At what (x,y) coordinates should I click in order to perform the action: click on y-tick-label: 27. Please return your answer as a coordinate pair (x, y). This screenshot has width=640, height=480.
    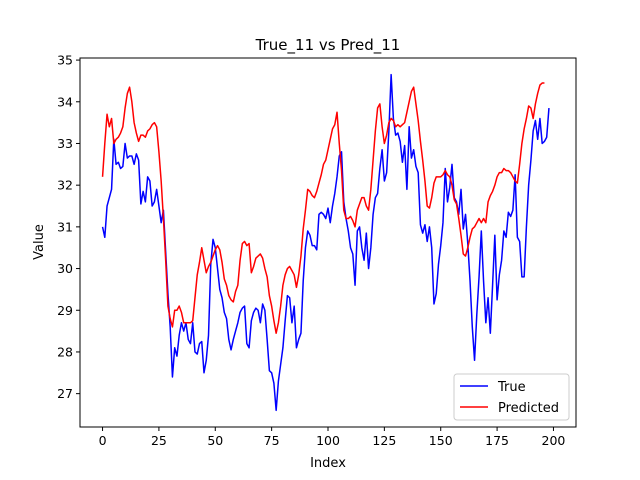
    Looking at the image, I should click on (65, 393).